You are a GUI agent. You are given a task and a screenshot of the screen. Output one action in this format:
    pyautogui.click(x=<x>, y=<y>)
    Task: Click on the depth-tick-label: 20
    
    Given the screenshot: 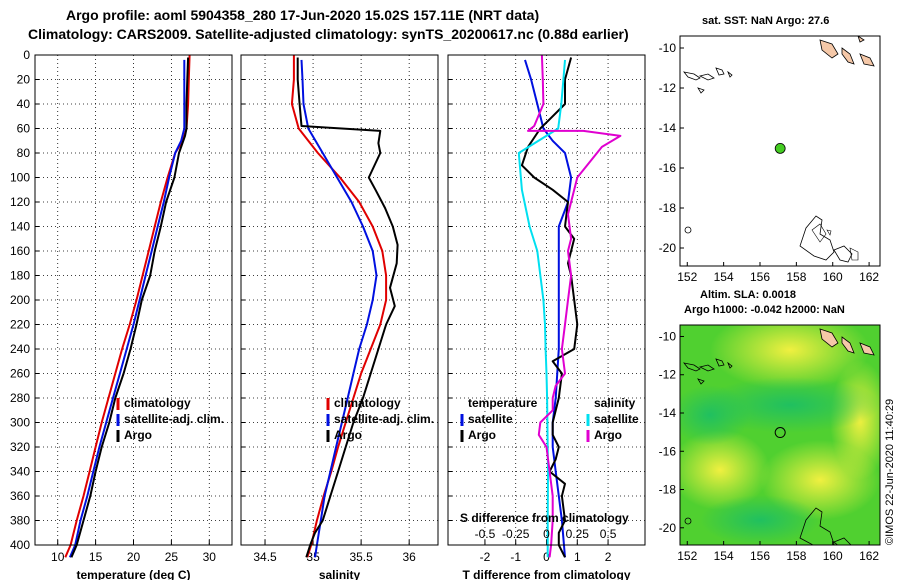 What is the action you would take?
    pyautogui.click(x=24, y=80)
    